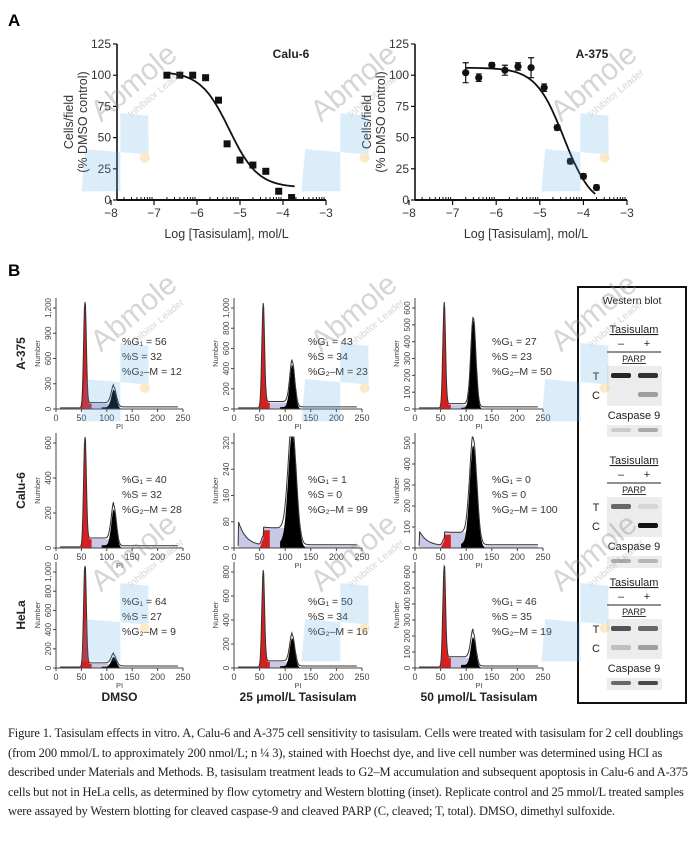 This screenshot has width=700, height=855. I want to click on g1-percent: %G₁ = 27, so click(514, 342).